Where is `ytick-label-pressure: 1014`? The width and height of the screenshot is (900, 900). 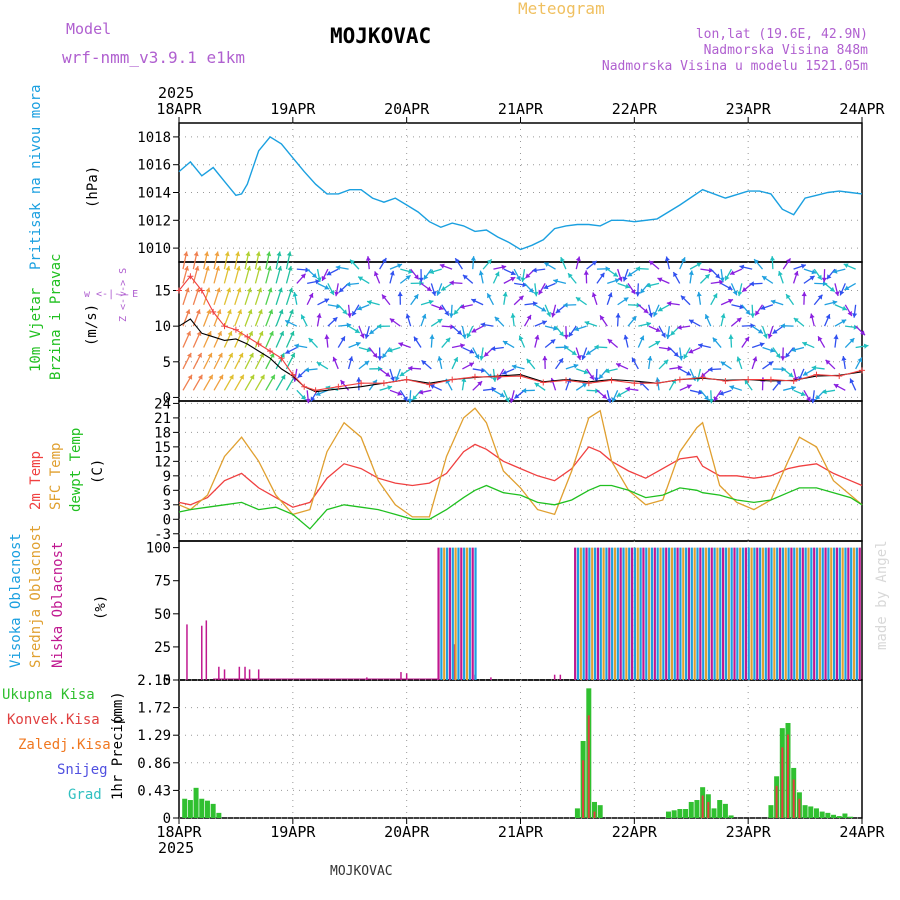
ytick-label-pressure: 1014 is located at coordinates (154, 194).